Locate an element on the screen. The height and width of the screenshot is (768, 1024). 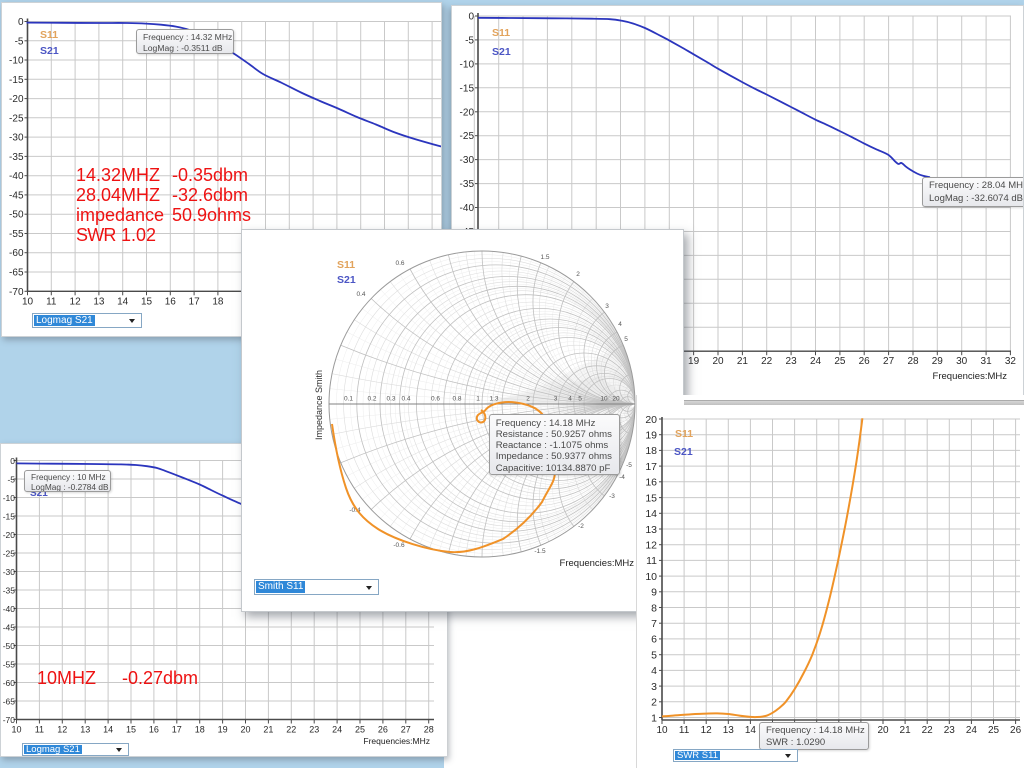
svg-text: -60 is located at coordinates (9, 683).